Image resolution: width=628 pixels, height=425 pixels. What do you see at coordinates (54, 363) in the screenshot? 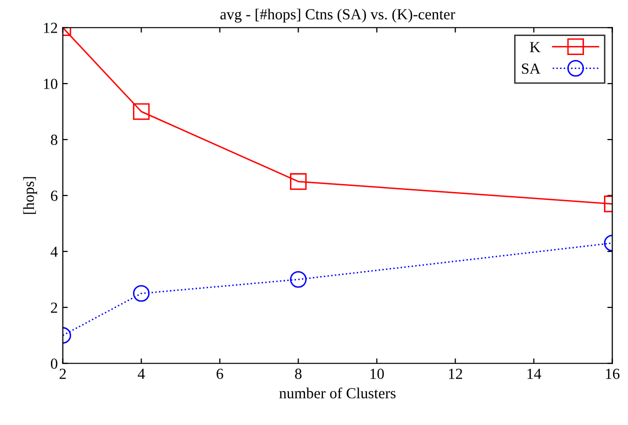
I see `y-tick-label: 0` at bounding box center [54, 363].